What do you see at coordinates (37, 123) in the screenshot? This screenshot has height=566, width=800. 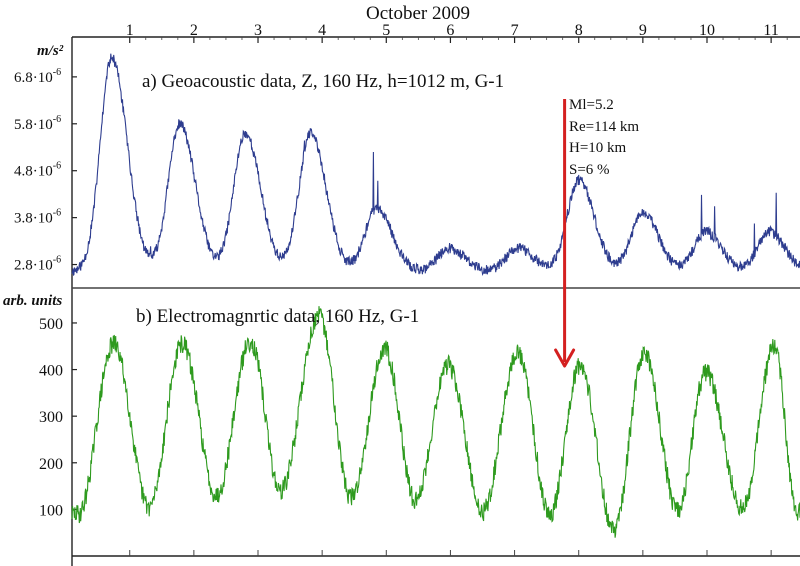 I see `y-tick-label: 5.8·10⁻⁶` at bounding box center [37, 123].